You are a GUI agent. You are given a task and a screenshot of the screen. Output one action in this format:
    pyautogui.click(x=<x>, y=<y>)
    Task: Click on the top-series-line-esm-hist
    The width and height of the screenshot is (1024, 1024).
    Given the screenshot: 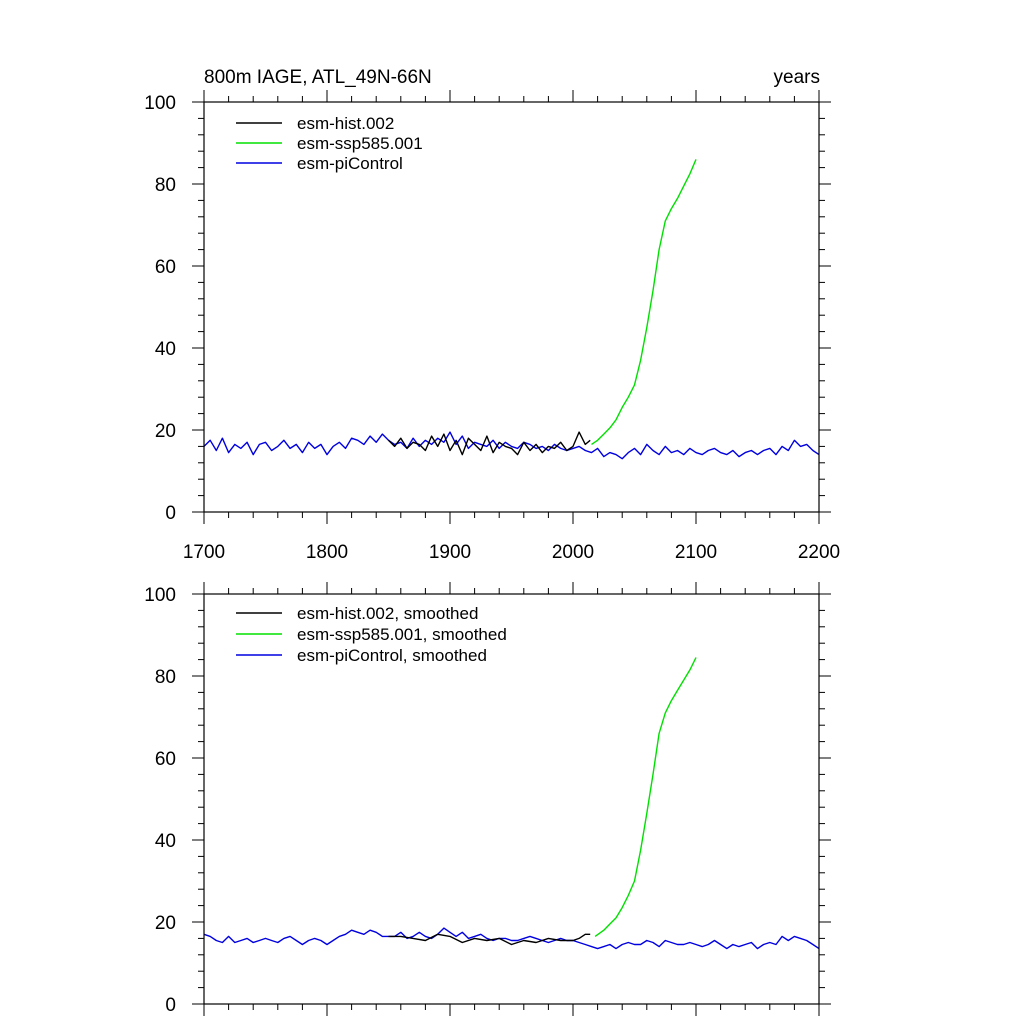 What is the action you would take?
    pyautogui.click(x=489, y=443)
    